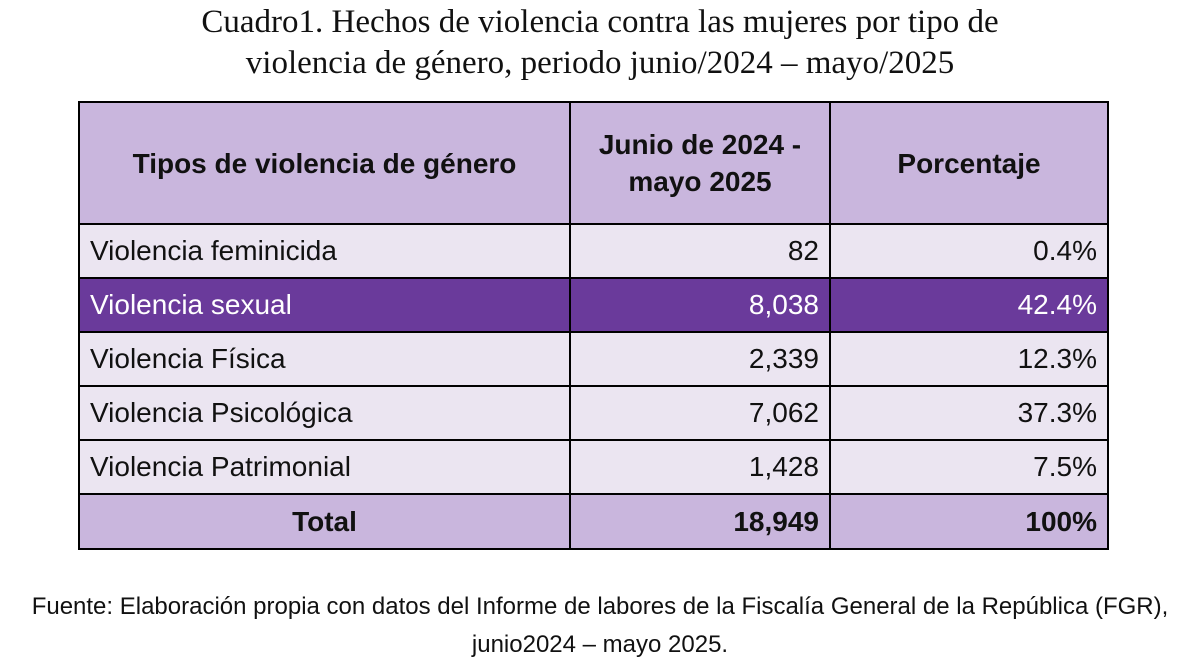 This screenshot has width=1200, height=664. What do you see at coordinates (700, 163) in the screenshot?
I see `header-period: Junio de 2024 - mayo 2025` at bounding box center [700, 163].